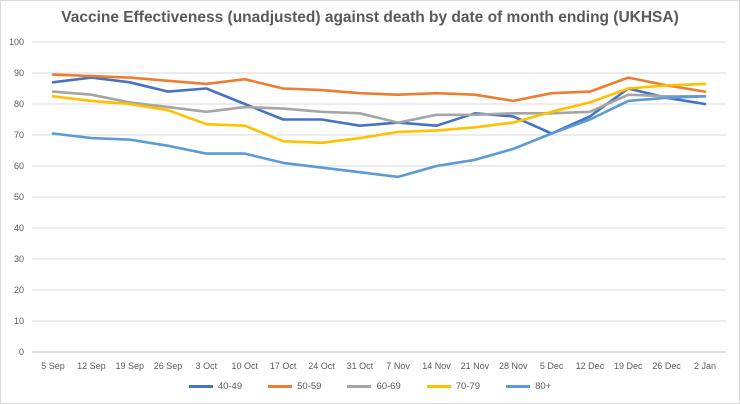 The width and height of the screenshot is (740, 404). Describe the element at coordinates (19, 73) in the screenshot. I see `y-tick-label: 90` at that location.